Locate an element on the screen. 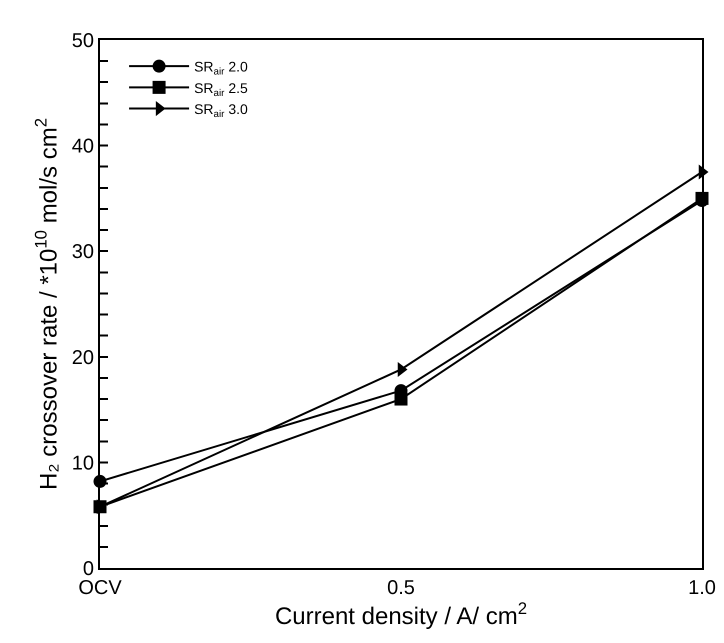 Image resolution: width=724 pixels, height=643 pixels. x-tick-label: 0.5 is located at coordinates (401, 588).